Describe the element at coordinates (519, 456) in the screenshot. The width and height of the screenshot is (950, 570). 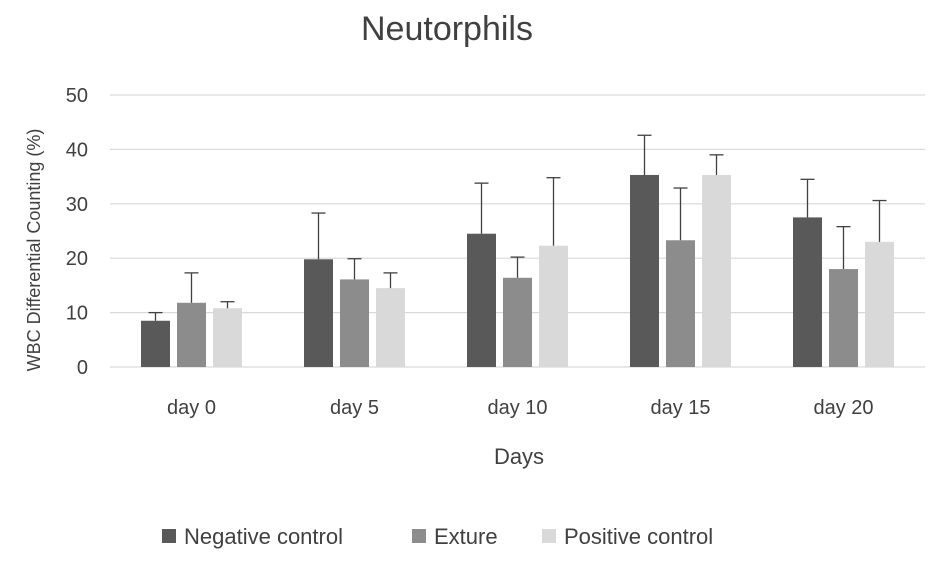
I see `x-axis-label: Days` at that location.